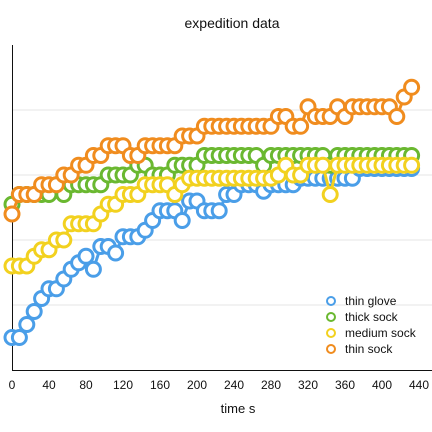  Describe the element at coordinates (369, 349) in the screenshot. I see `legend-label: thin sock` at that location.